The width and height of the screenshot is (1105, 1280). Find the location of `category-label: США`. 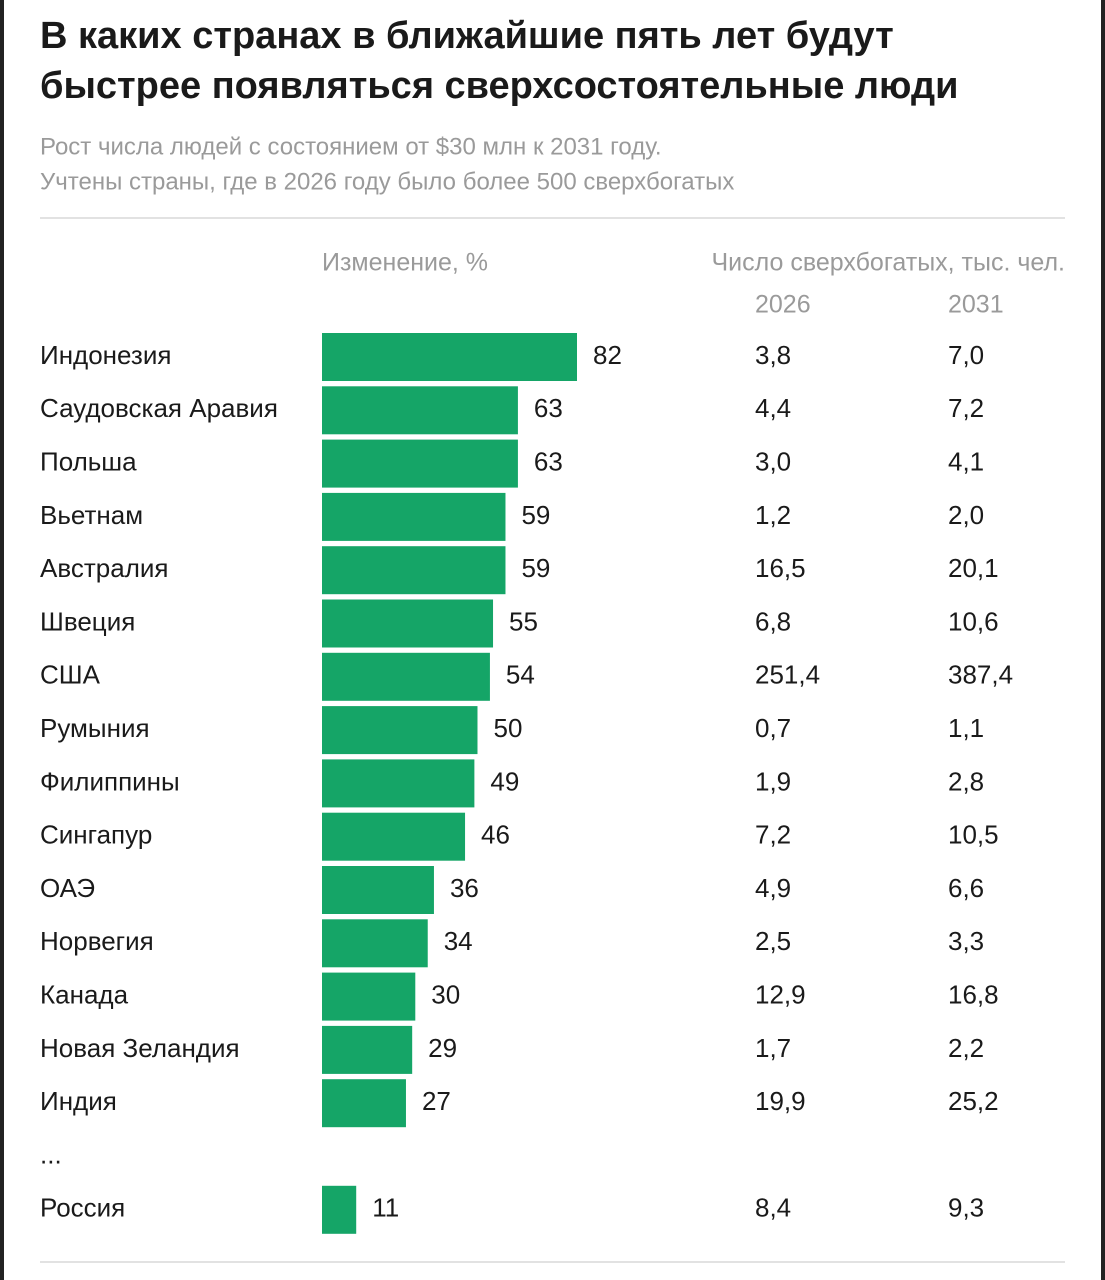

category-label: США is located at coordinates (70, 675).